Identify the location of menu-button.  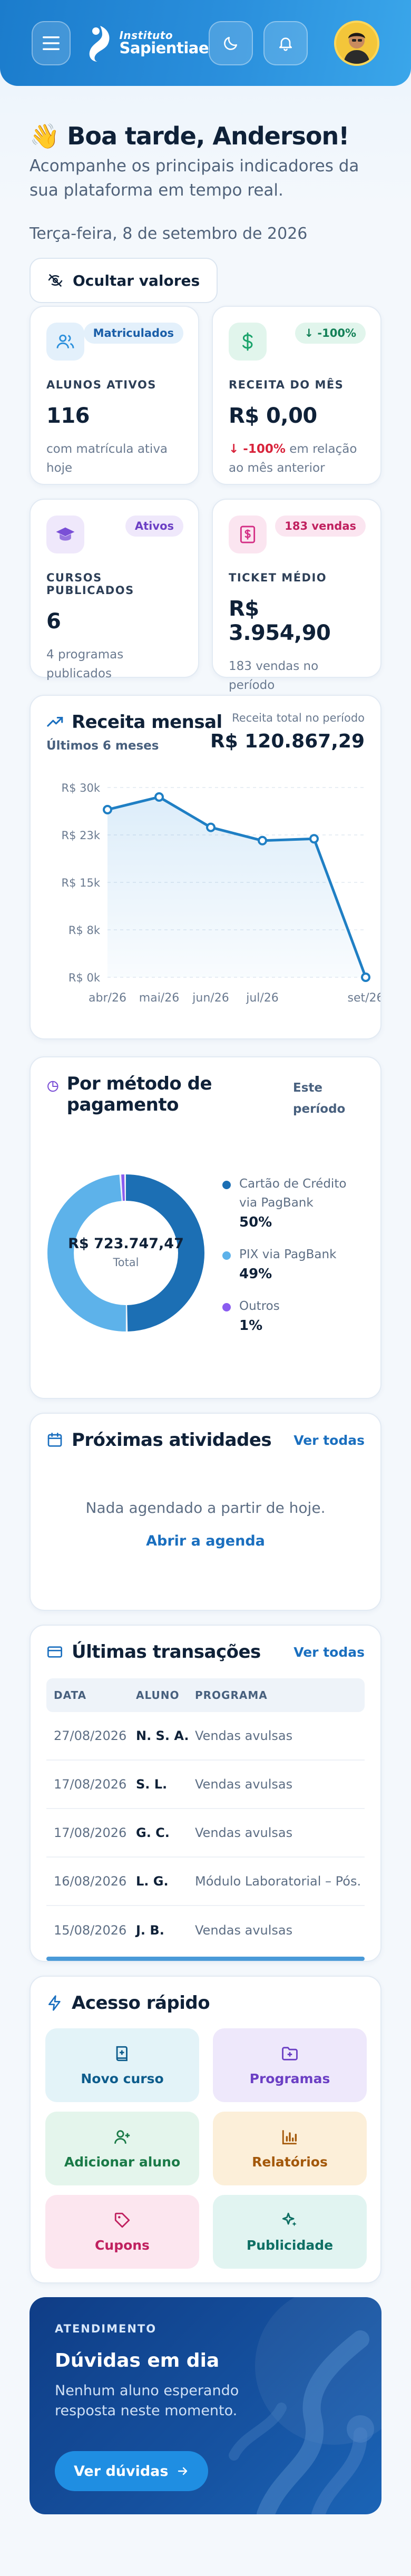
(51, 43).